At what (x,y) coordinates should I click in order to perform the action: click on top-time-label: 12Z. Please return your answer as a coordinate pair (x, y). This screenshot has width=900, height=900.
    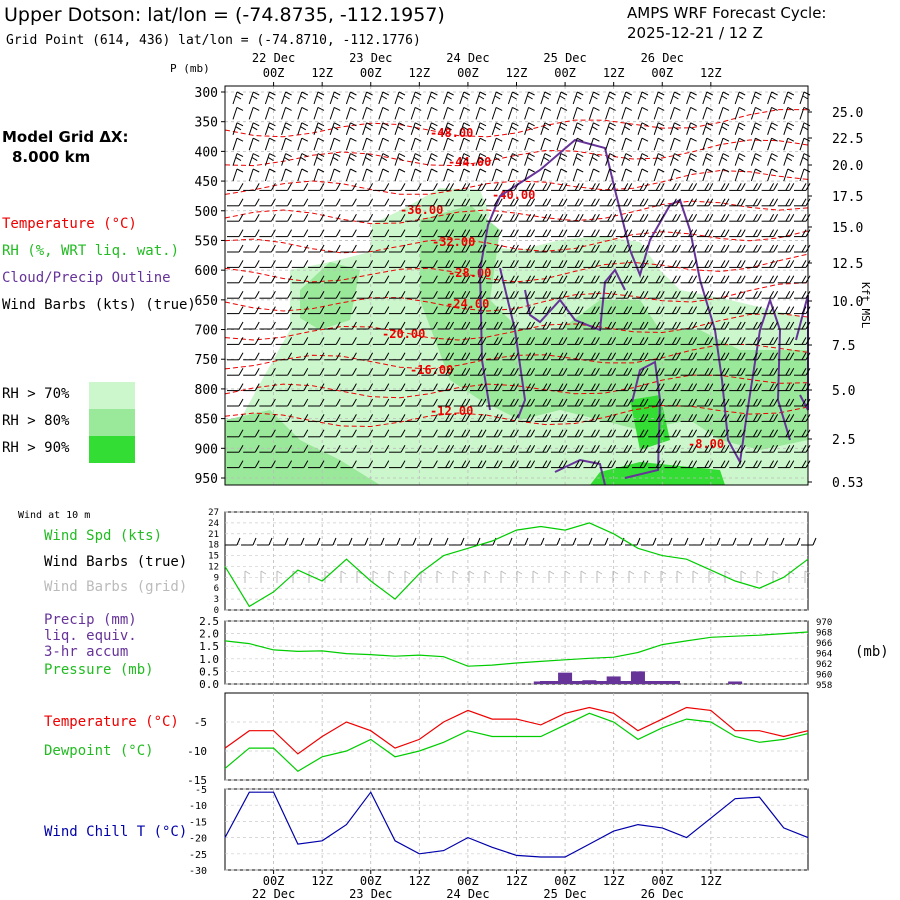
    Looking at the image, I should click on (614, 73).